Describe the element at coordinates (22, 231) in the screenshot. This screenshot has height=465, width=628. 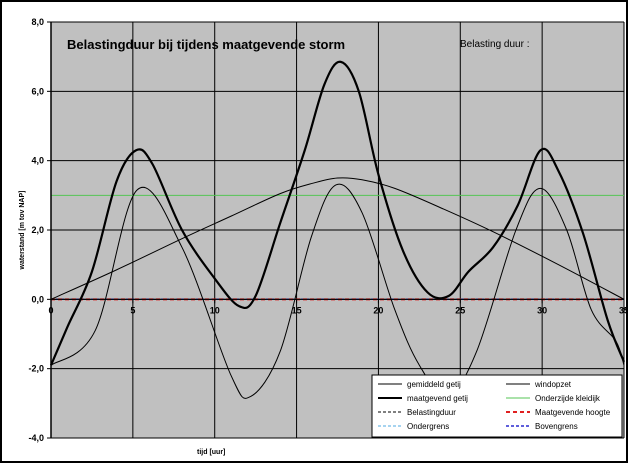
I see `y-axis-label: waterstand [m tov NAP]` at that location.